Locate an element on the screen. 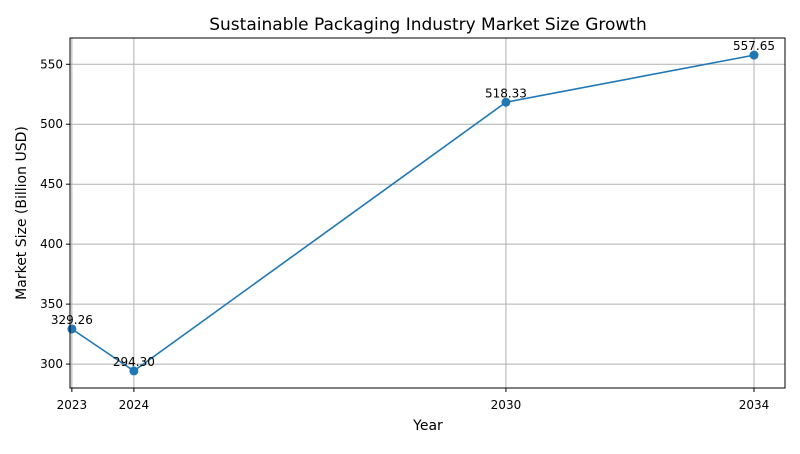 This screenshot has height=454, width=800. x-tick-label: 2030 is located at coordinates (506, 405).